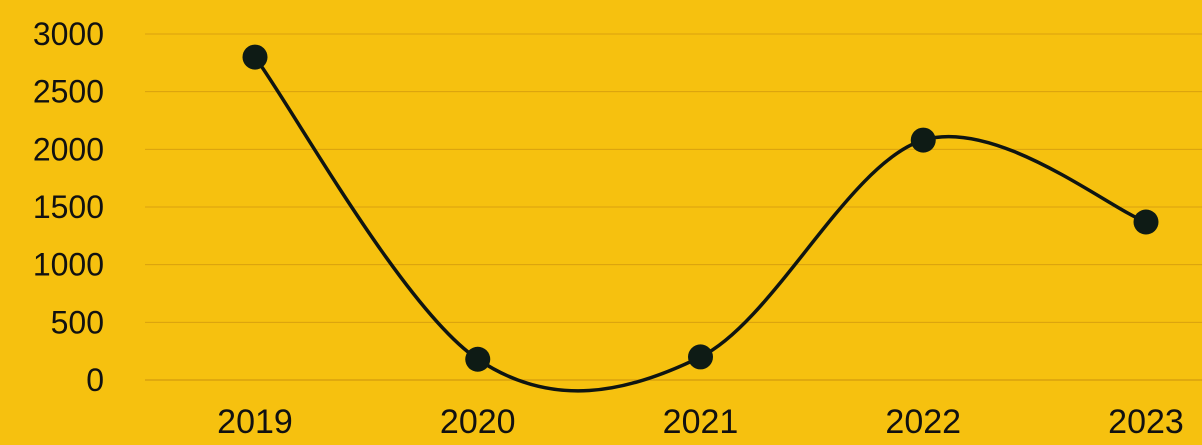 The image size is (1202, 445). I want to click on data-point-2022, so click(923, 140).